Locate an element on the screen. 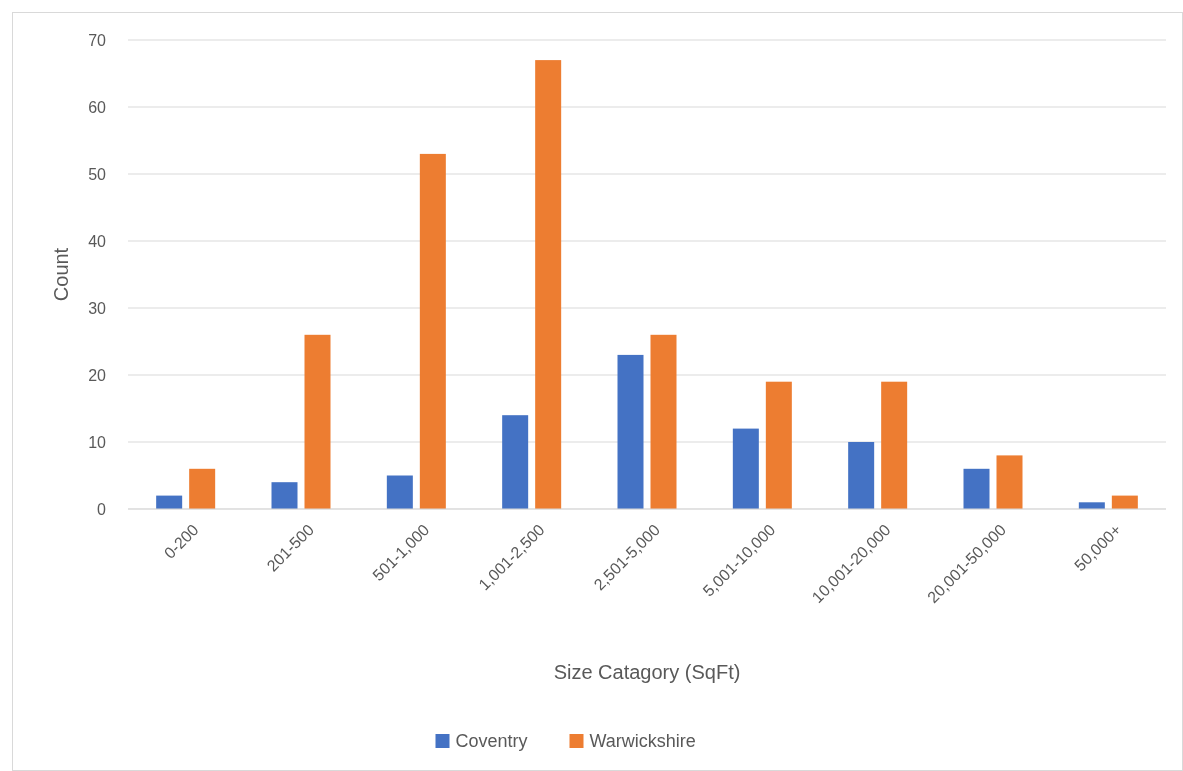 This screenshot has height=771, width=1183. y-tick-label: 30 is located at coordinates (97, 308).